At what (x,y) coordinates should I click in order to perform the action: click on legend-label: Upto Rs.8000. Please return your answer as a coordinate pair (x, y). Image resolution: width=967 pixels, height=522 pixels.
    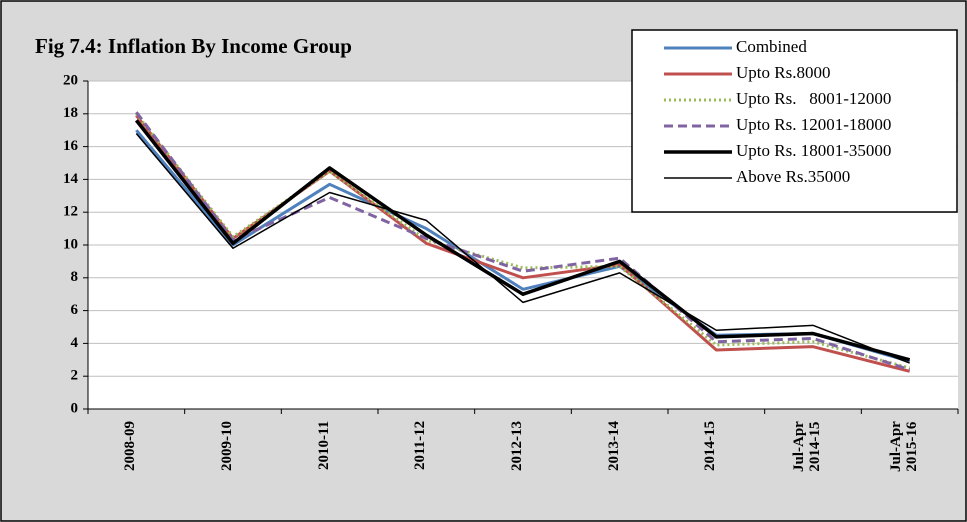
    Looking at the image, I should click on (783, 72).